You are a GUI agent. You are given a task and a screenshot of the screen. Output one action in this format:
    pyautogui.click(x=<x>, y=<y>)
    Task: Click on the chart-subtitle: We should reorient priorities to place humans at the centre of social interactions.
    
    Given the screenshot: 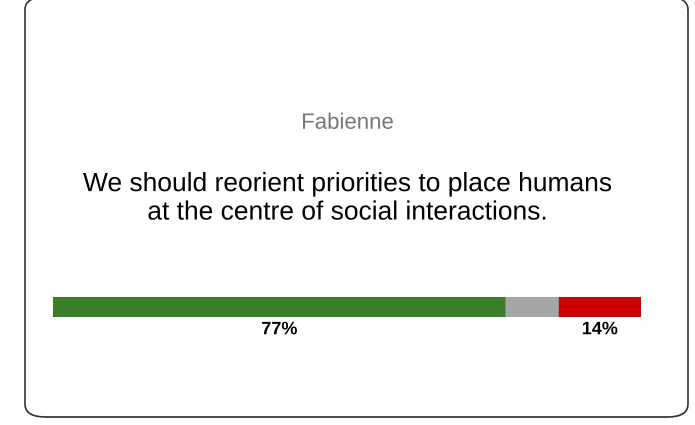 What is the action you would take?
    pyautogui.click(x=347, y=196)
    